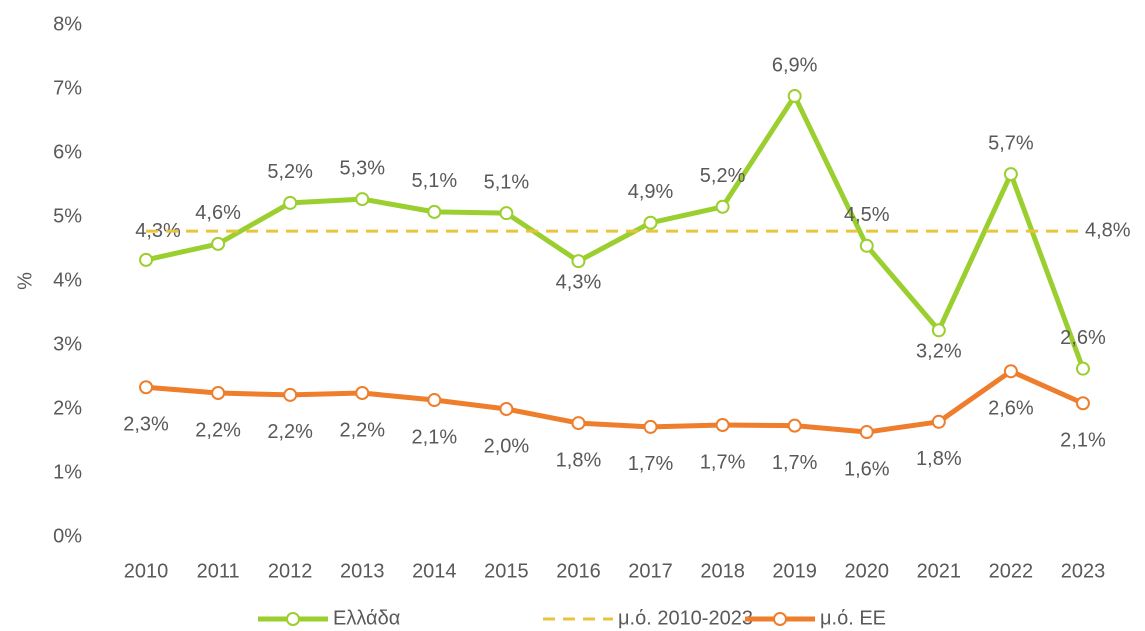 Image resolution: width=1145 pixels, height=631 pixels. What do you see at coordinates (67, 216) in the screenshot?
I see `y-tick-label: 5%` at bounding box center [67, 216].